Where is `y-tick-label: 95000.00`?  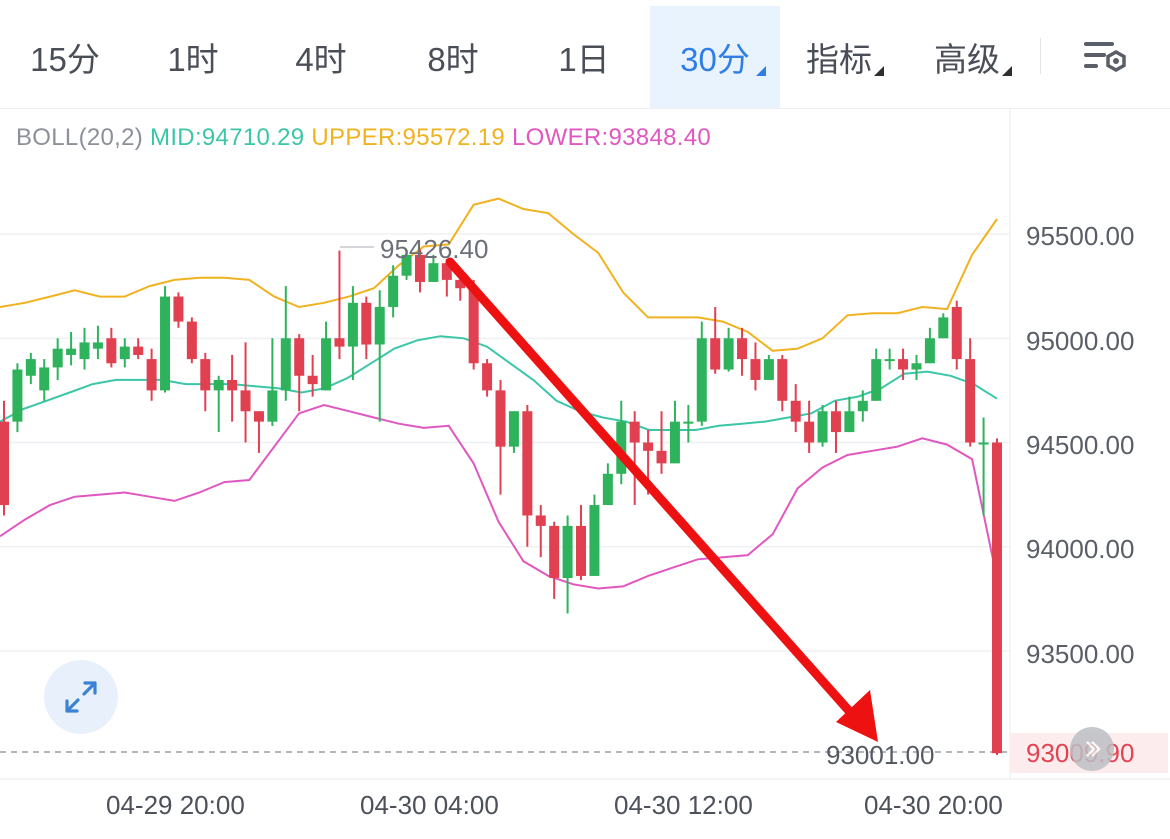 y-tick-label: 95000.00 is located at coordinates (1080, 341).